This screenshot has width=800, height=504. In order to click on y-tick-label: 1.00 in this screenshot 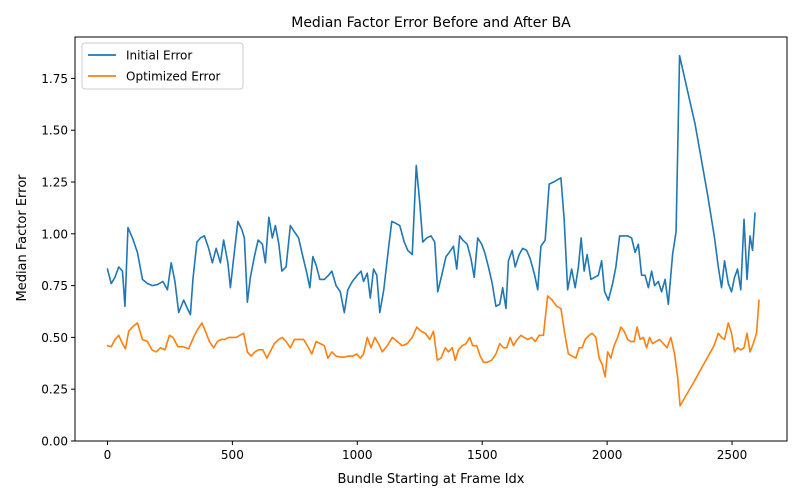, I will do `click(54, 234)`.